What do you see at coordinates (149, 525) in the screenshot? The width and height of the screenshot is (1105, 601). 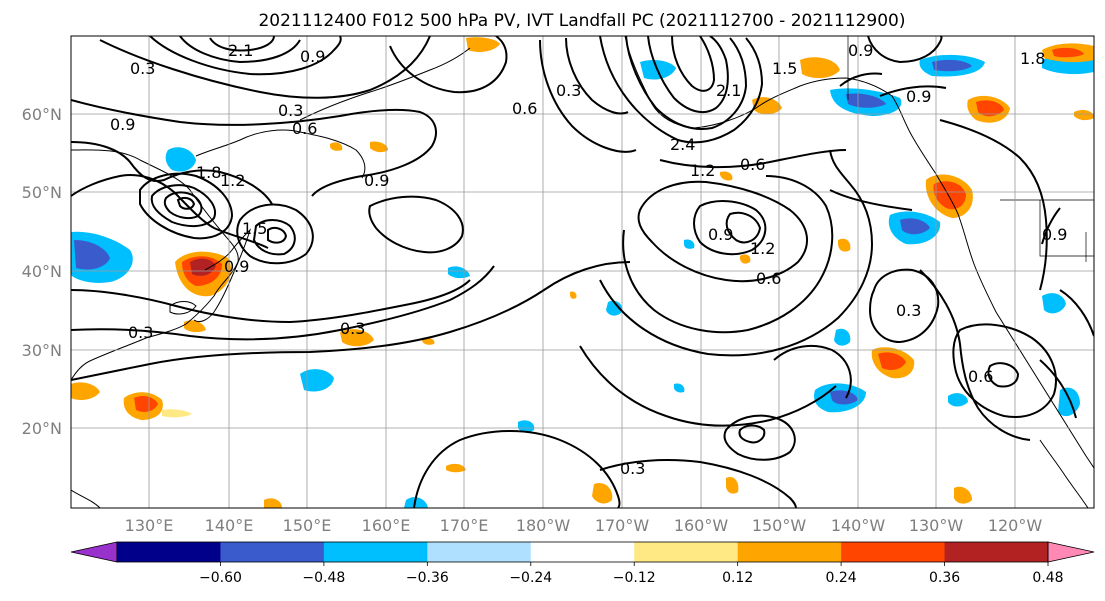 I see `lon-label: 130°E` at bounding box center [149, 525].